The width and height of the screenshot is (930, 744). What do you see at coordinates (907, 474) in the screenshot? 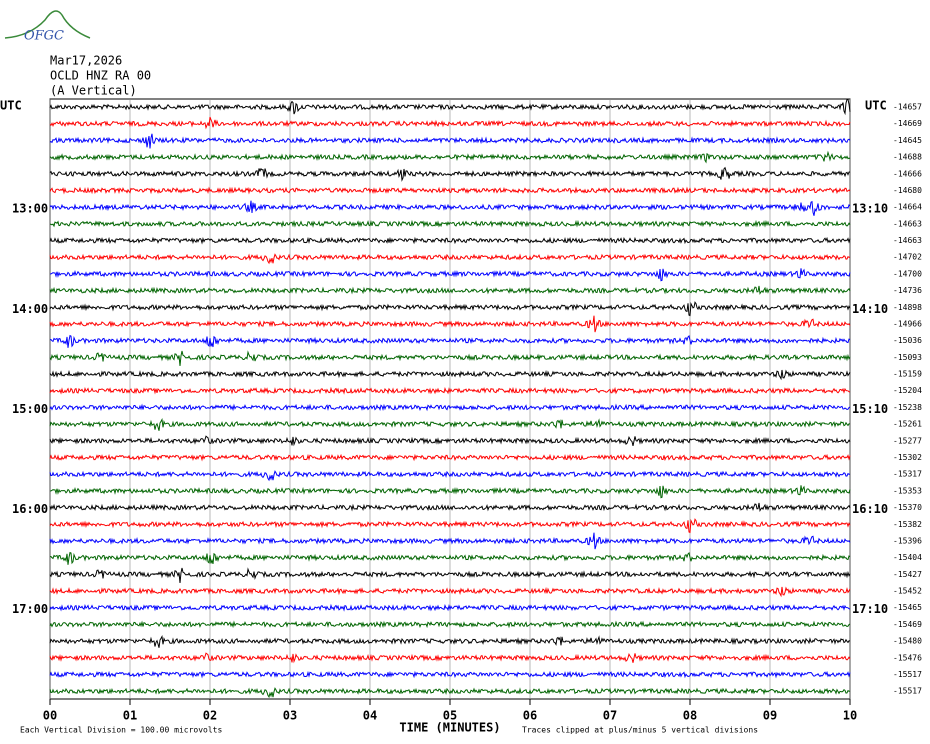
I see `trace-offset: -15317` at bounding box center [907, 474].